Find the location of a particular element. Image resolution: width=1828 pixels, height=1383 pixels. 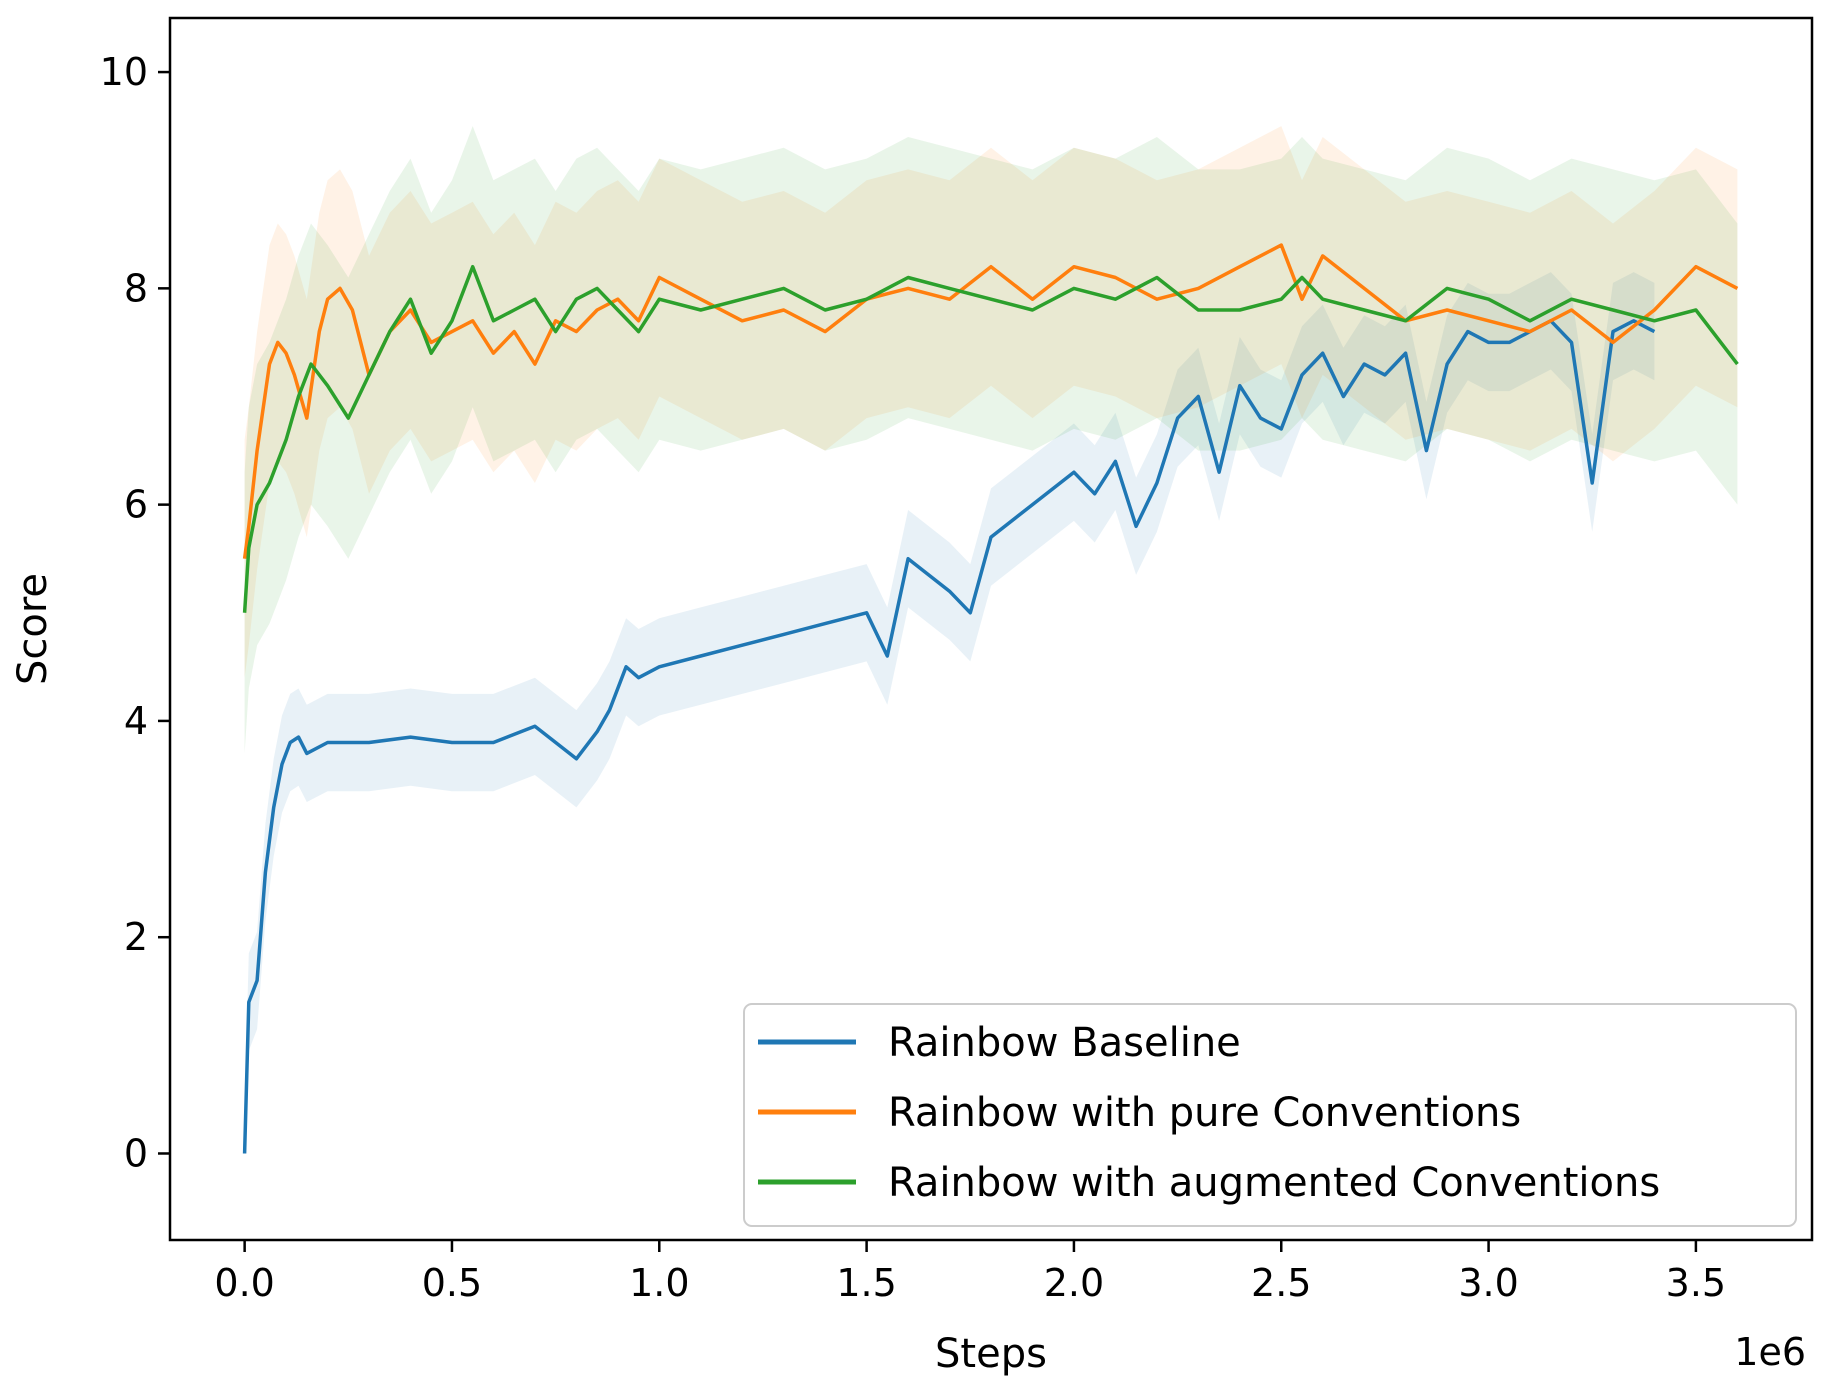

y-tick-label-3: 6 is located at coordinates (136, 505).